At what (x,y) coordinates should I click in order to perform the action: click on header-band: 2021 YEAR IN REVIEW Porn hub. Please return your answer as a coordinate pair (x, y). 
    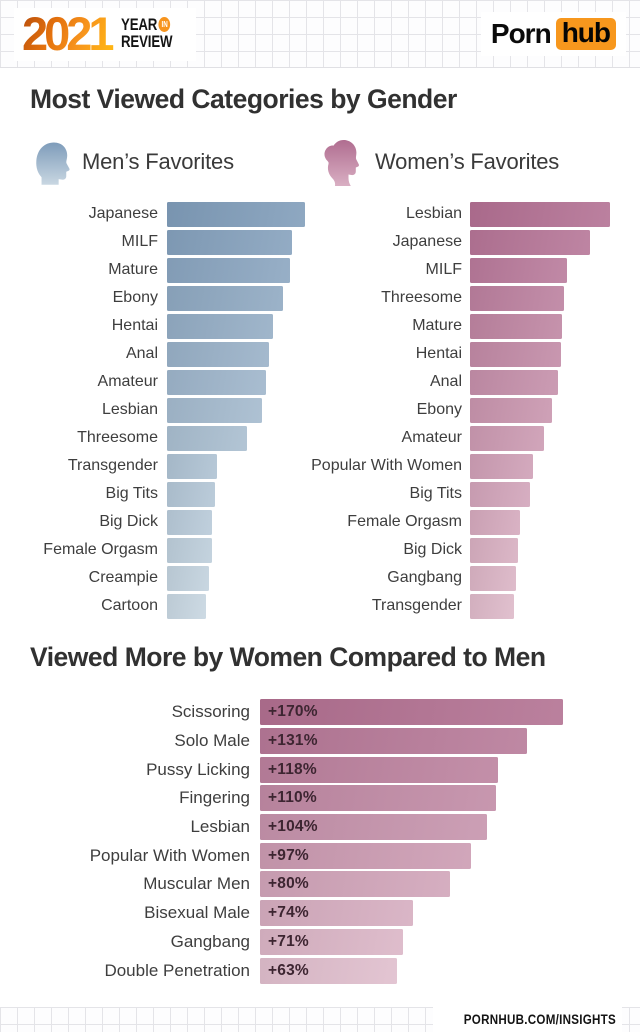
    Looking at the image, I should click on (320, 34).